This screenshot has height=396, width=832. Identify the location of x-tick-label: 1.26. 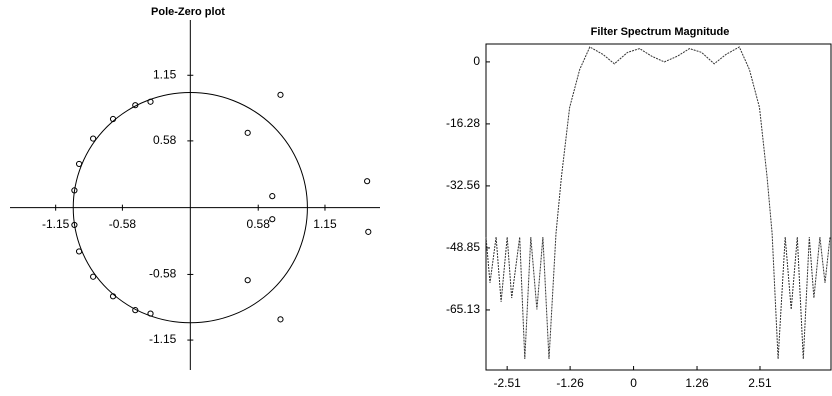
(697, 383).